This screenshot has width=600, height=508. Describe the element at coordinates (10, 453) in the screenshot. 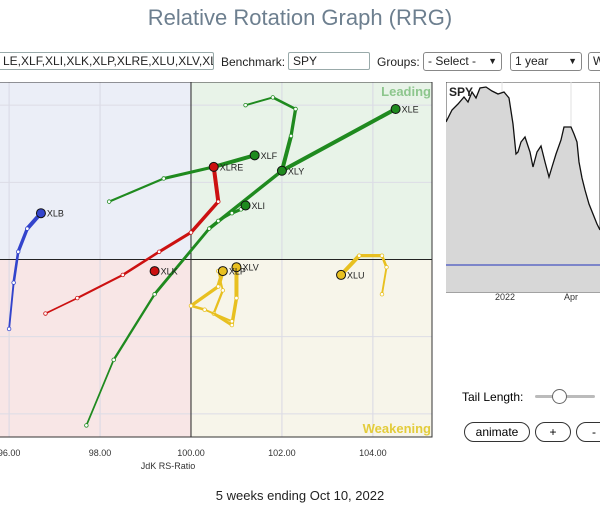

I see `x-tick-label: 96.00` at that location.